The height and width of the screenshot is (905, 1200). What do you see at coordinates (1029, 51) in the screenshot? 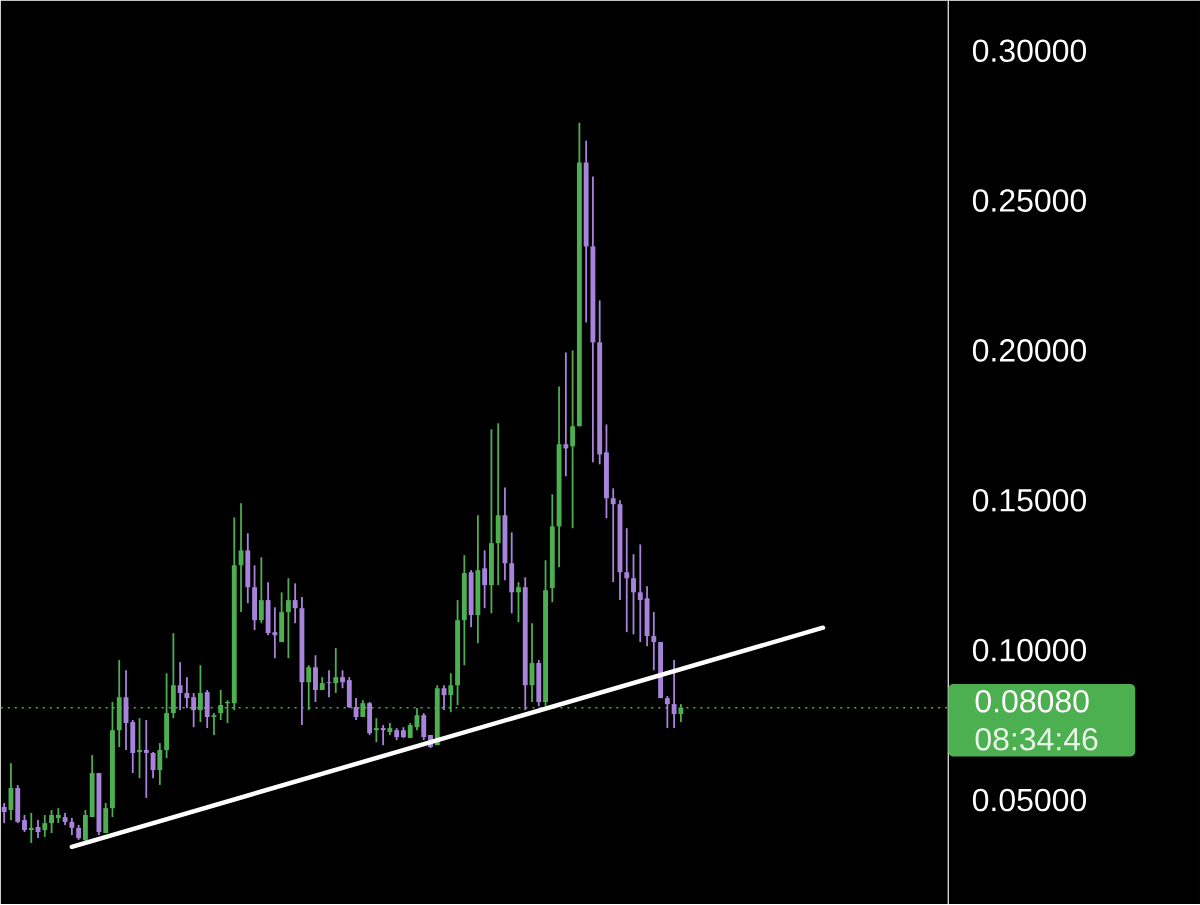
I see `y-tick-label: 0.30000` at bounding box center [1029, 51].